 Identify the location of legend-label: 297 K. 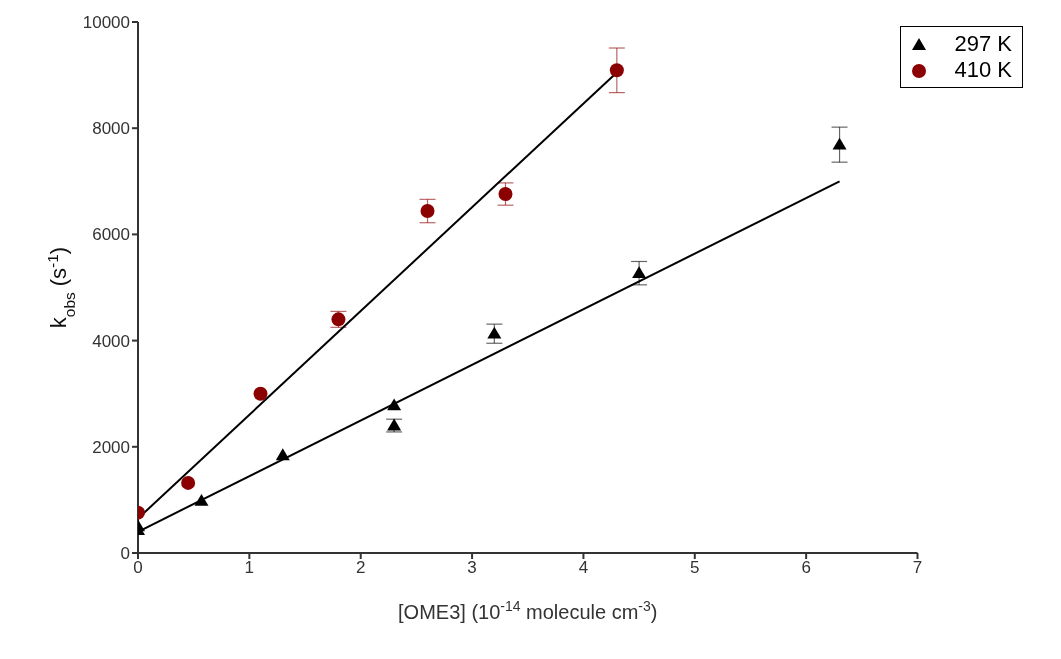
(983, 44).